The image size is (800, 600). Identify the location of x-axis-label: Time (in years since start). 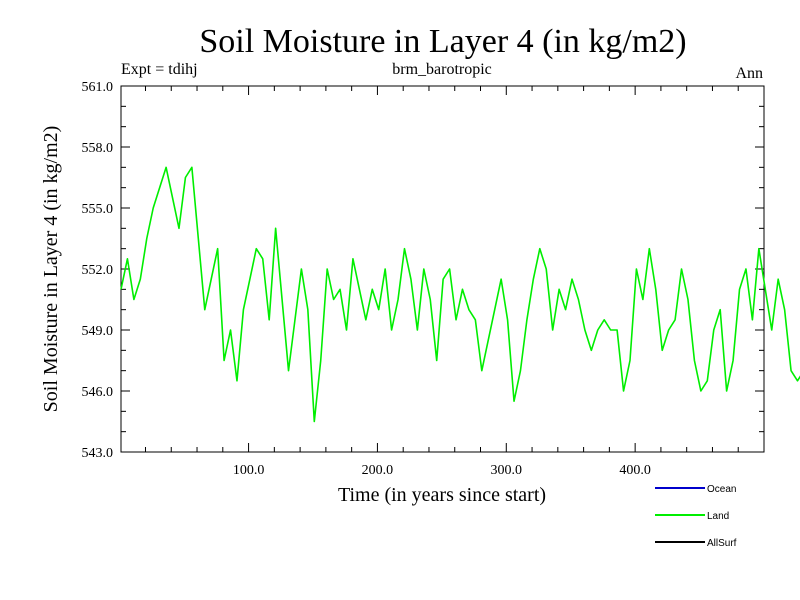
(442, 495).